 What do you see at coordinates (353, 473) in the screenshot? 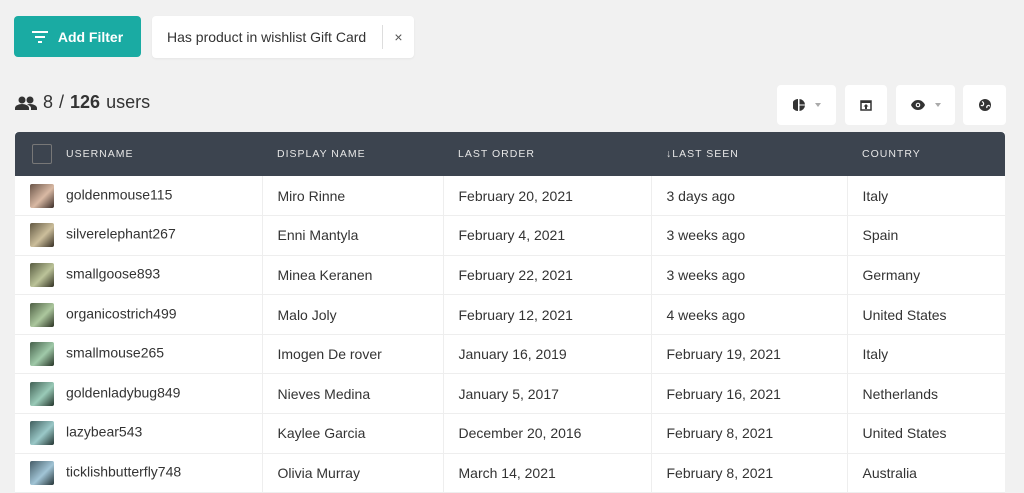
I see `table-cell: Olivia Murray` at bounding box center [353, 473].